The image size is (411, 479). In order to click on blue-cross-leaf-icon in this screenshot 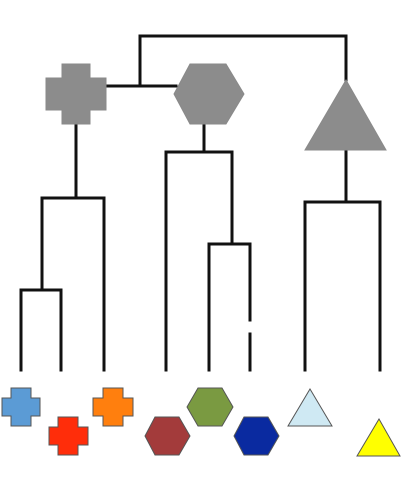, I will do `click(21, 407)`.